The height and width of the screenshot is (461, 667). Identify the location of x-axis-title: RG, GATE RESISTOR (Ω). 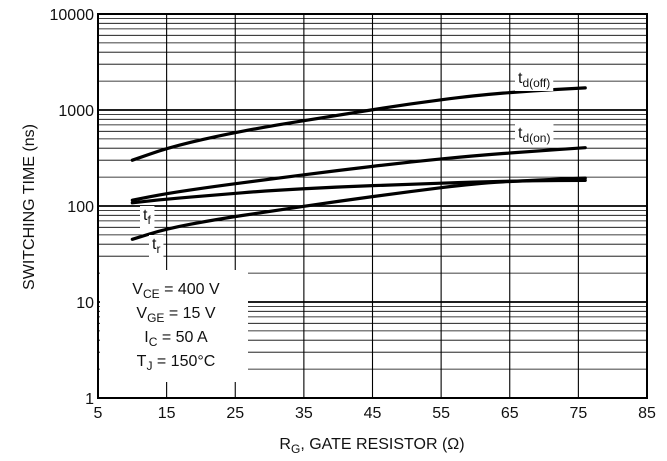
(371, 446).